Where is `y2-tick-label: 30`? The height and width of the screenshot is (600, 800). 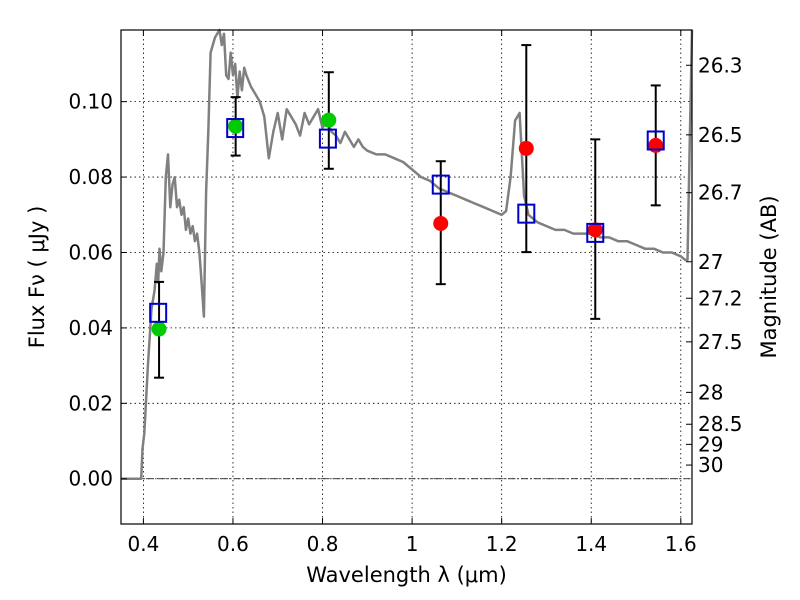
y2-tick-label: 30 is located at coordinates (710, 465).